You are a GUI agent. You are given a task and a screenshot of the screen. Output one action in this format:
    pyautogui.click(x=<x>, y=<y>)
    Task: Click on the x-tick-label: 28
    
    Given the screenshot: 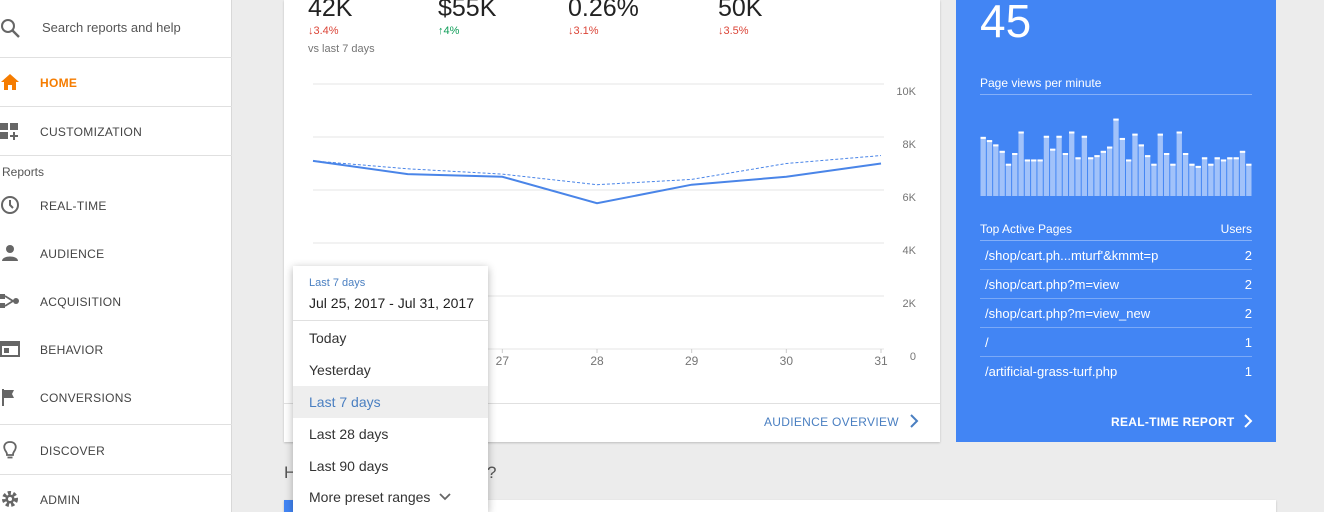 What is the action you would take?
    pyautogui.click(x=597, y=361)
    